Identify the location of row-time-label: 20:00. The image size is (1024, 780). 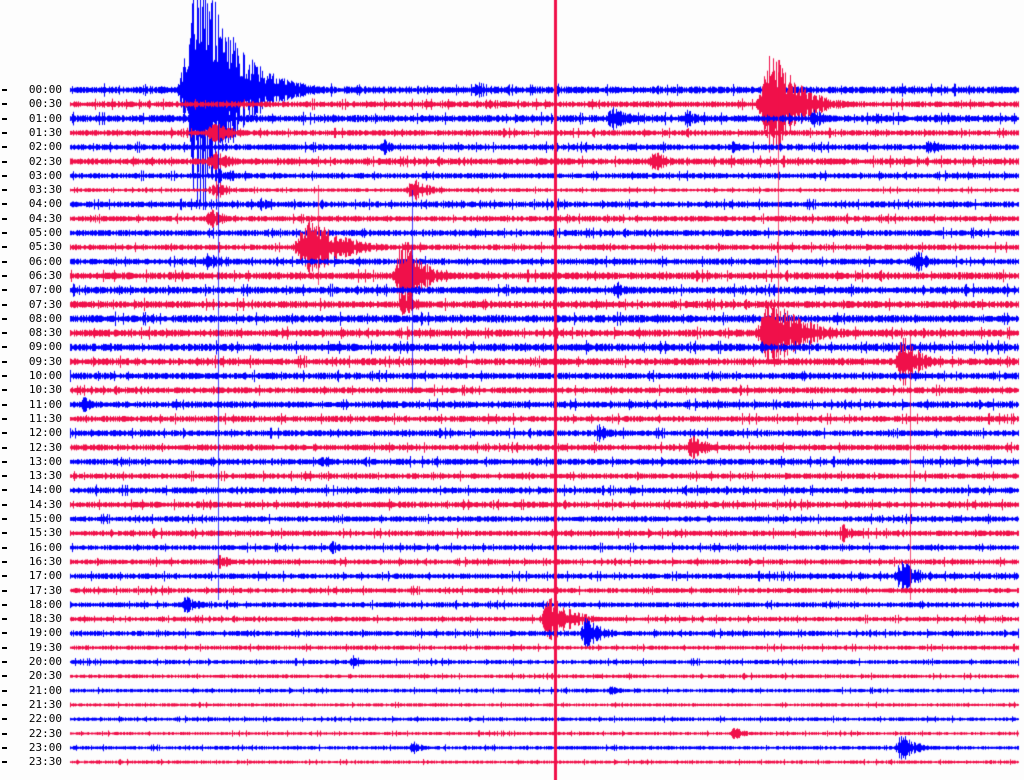
(45, 661).